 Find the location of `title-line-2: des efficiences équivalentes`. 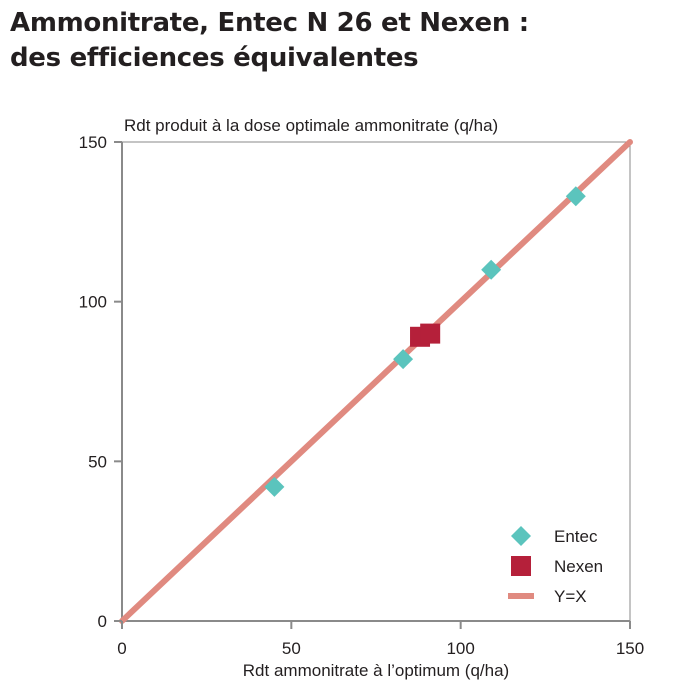

title-line-2: des efficiences équivalentes is located at coordinates (214, 58).